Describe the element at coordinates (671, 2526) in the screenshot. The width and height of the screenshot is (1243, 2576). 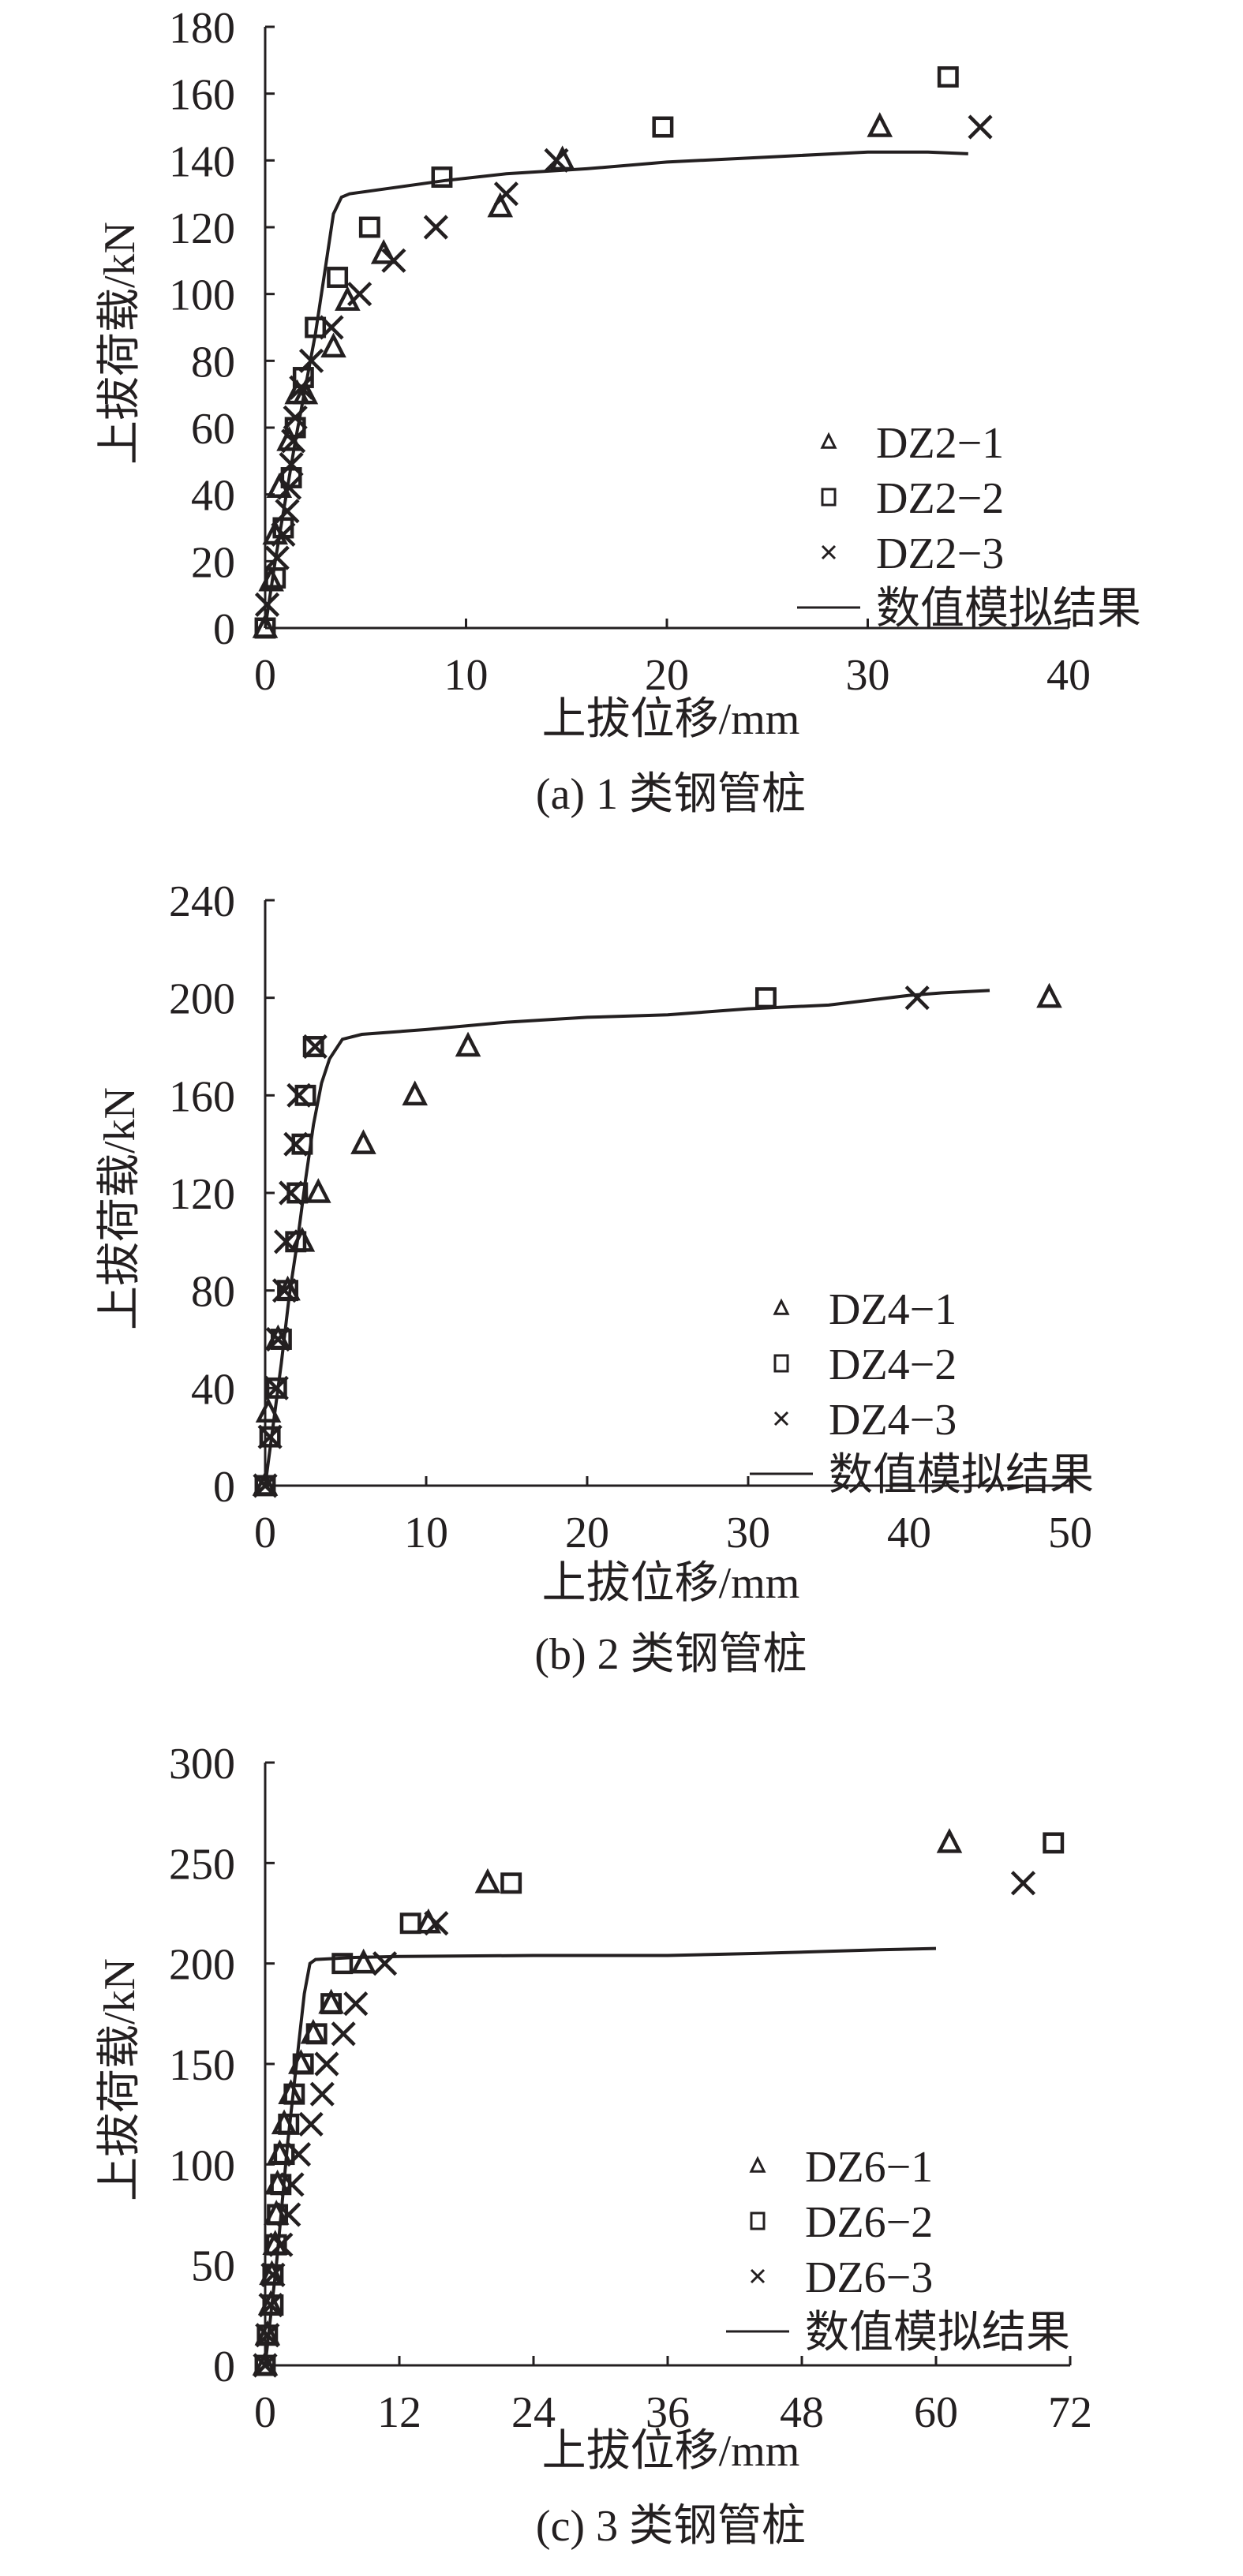
I see `panel-caption: (c) 3 类钢管桩` at that location.